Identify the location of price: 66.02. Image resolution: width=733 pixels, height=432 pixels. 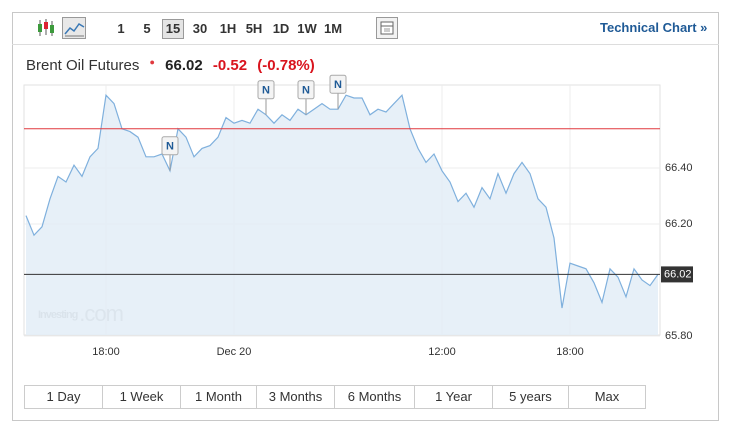
(184, 65).